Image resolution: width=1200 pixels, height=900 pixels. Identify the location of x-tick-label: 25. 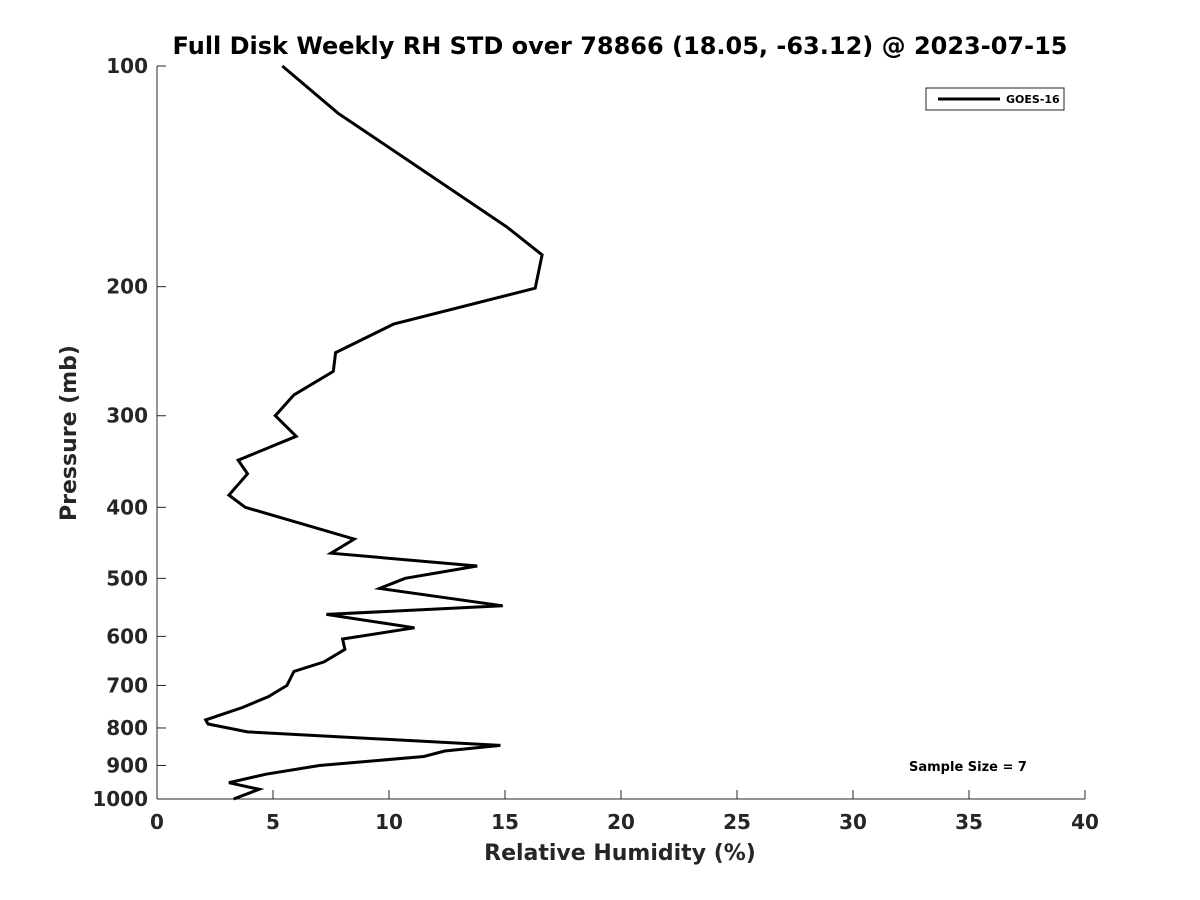
(737, 822).